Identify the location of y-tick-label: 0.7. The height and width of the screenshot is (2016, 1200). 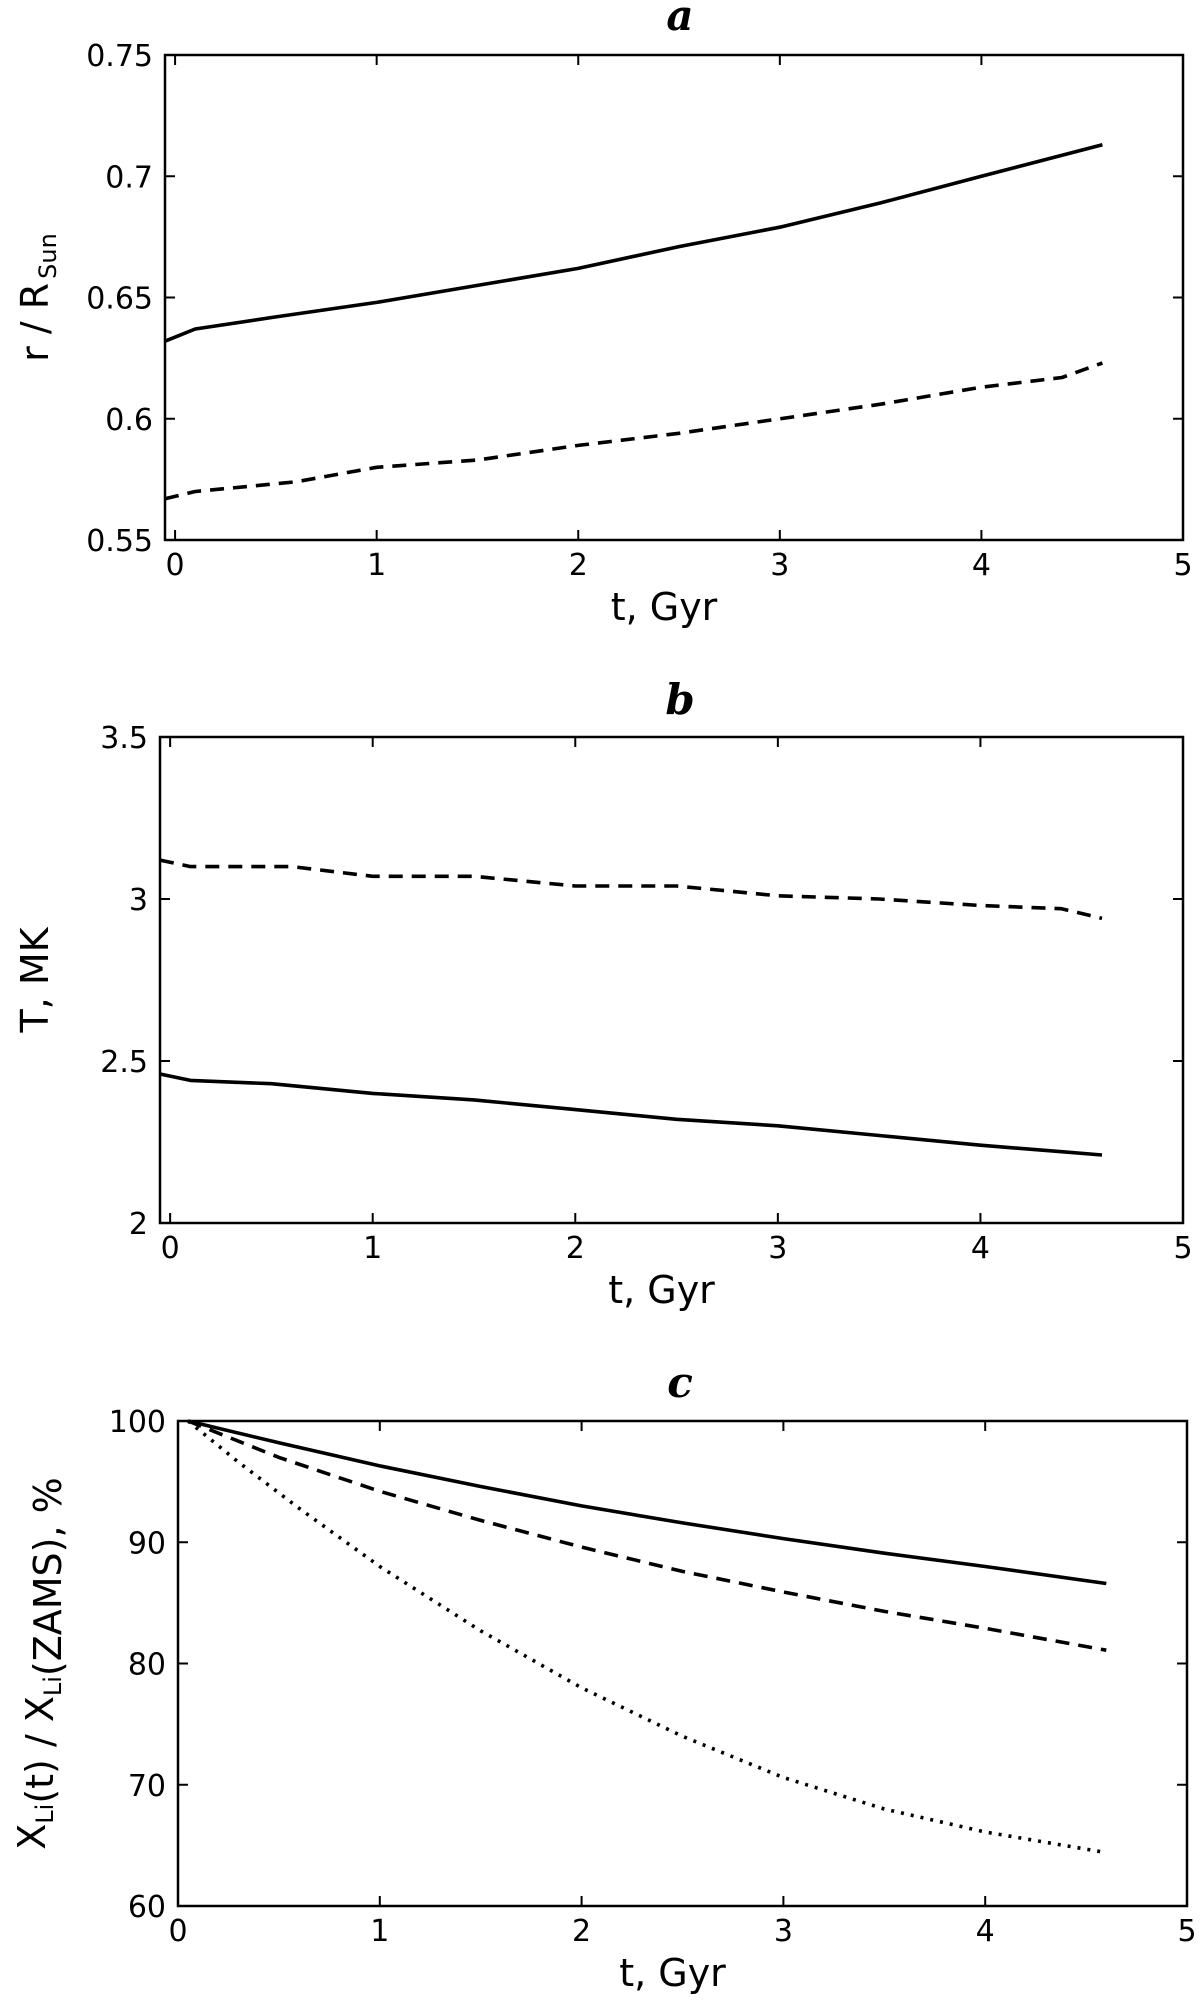
(129, 177).